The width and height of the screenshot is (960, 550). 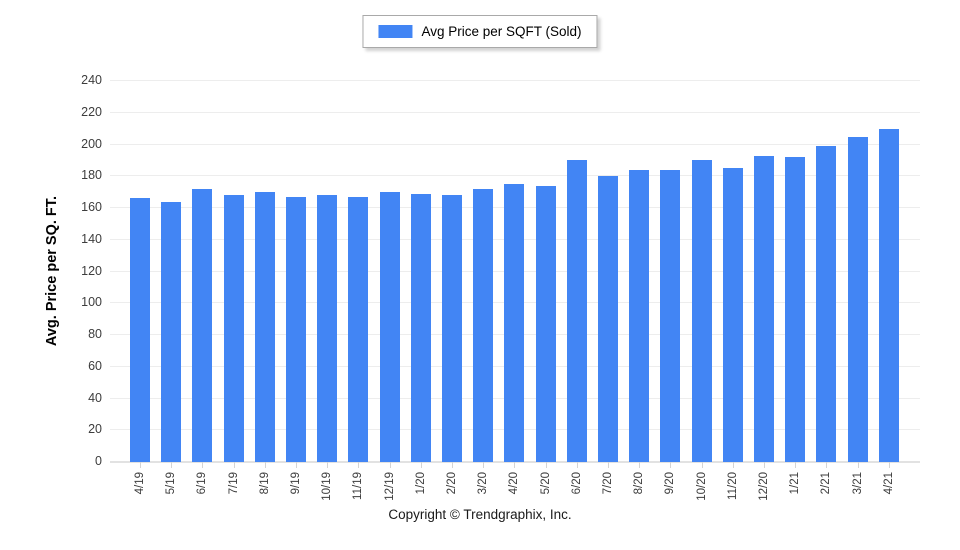 What do you see at coordinates (608, 319) in the screenshot?
I see `bar-7/20` at bounding box center [608, 319].